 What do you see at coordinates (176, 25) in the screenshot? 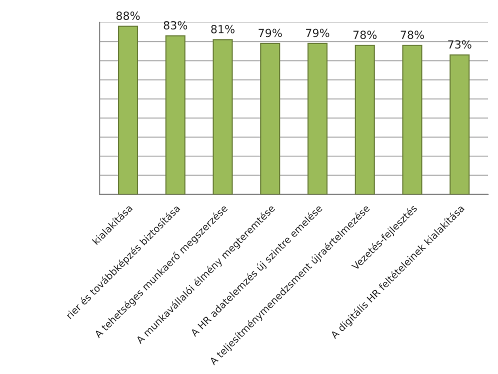
I see `data-label: 83%` at bounding box center [176, 25].